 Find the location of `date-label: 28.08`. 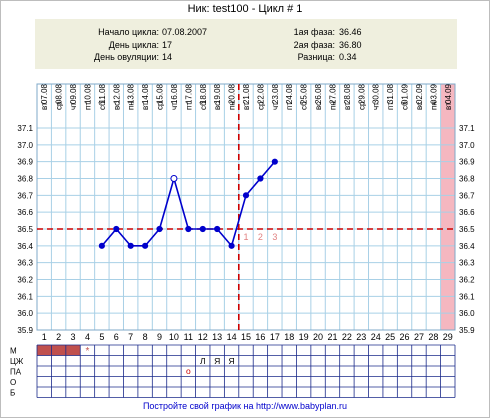

date-label: 28.08 is located at coordinates (347, 93).